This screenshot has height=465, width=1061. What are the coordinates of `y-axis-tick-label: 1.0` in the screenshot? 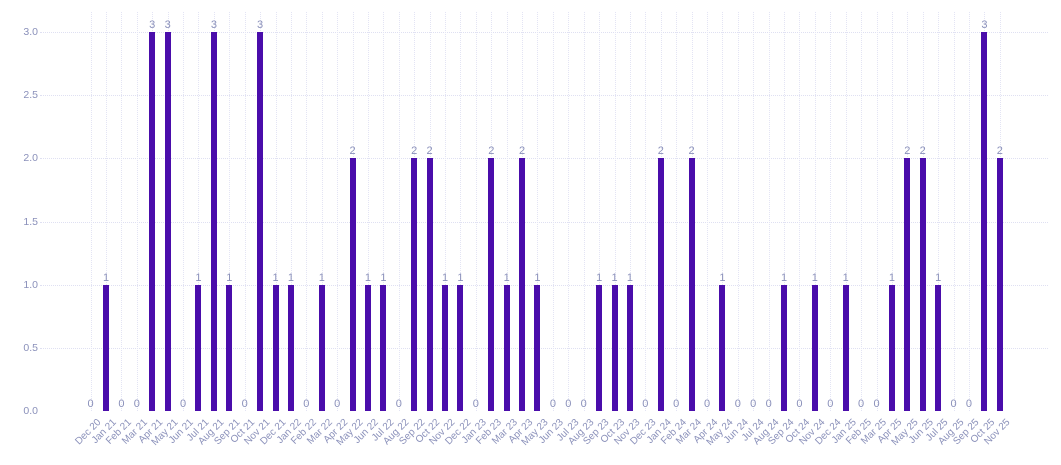 It's located at (30, 284).